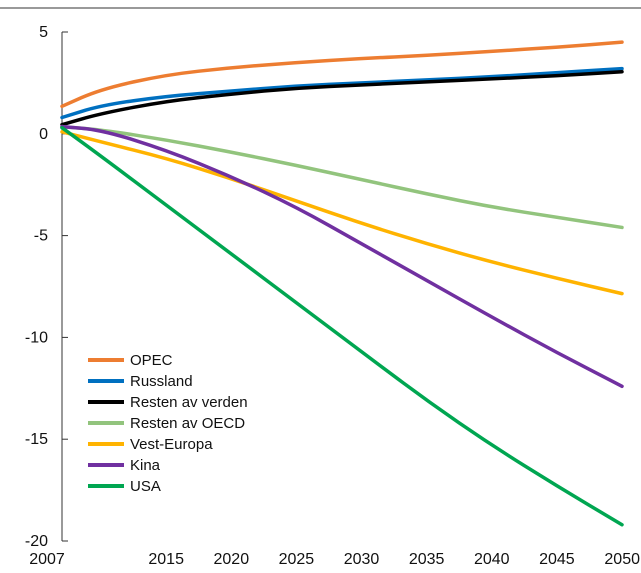 Image resolution: width=641 pixels, height=573 pixels. I want to click on x-tick-label: 2050, so click(622, 559).